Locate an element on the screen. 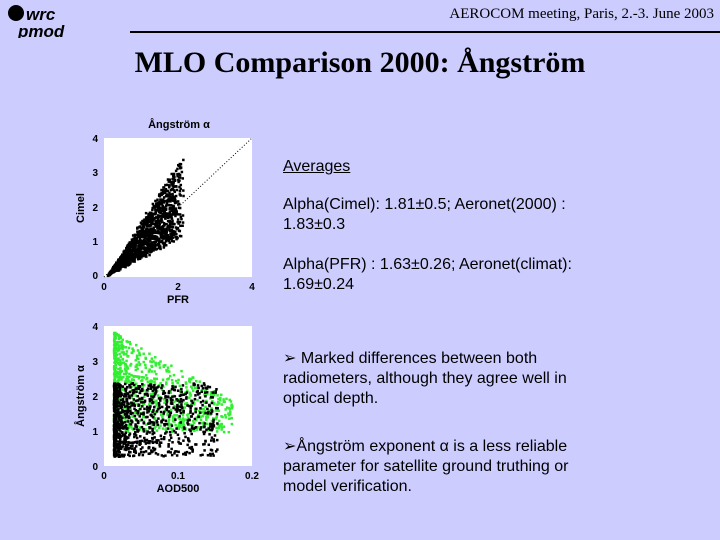 This screenshot has height=540, width=720. header-rule is located at coordinates (425, 32).